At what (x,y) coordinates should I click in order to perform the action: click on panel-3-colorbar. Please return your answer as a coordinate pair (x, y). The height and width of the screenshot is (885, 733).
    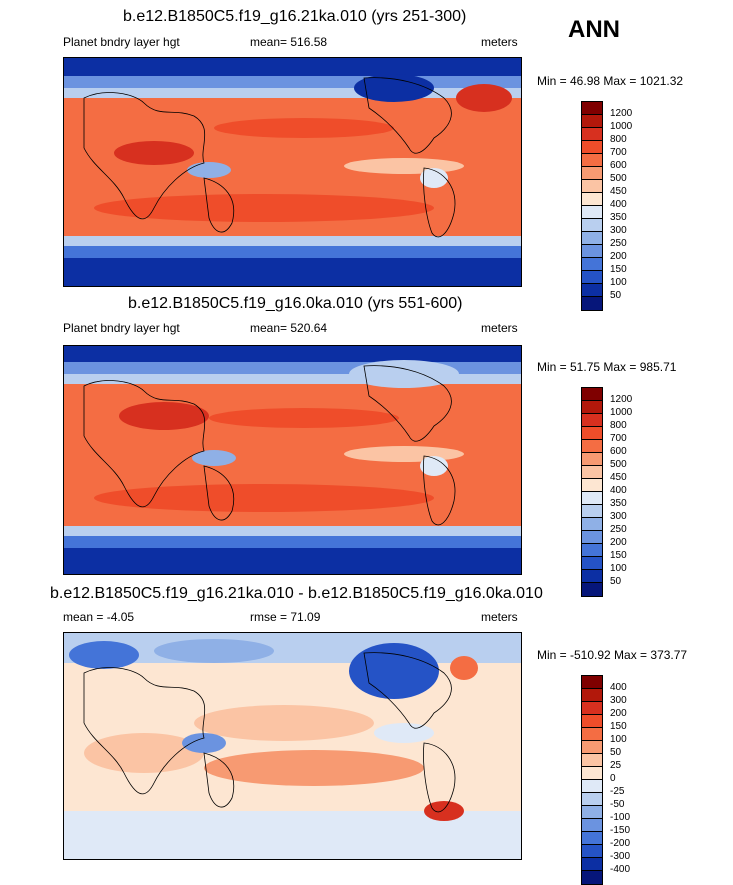
    Looking at the image, I should click on (592, 780).